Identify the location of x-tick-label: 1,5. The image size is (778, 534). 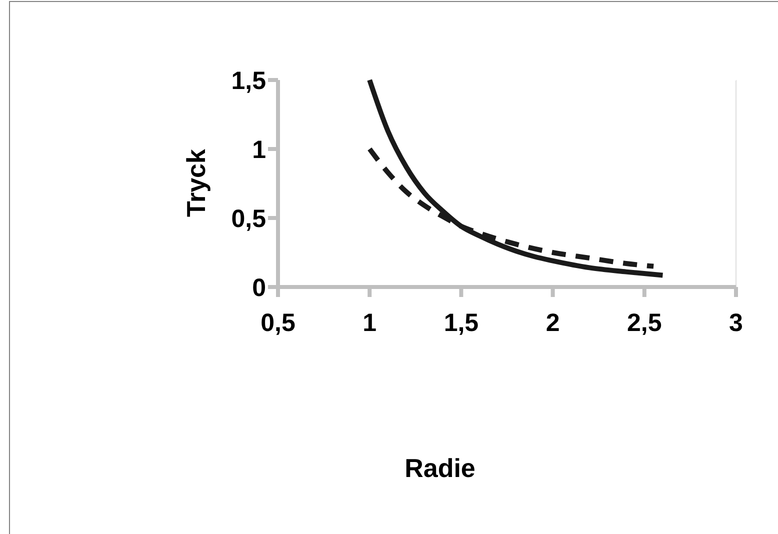
(461, 323).